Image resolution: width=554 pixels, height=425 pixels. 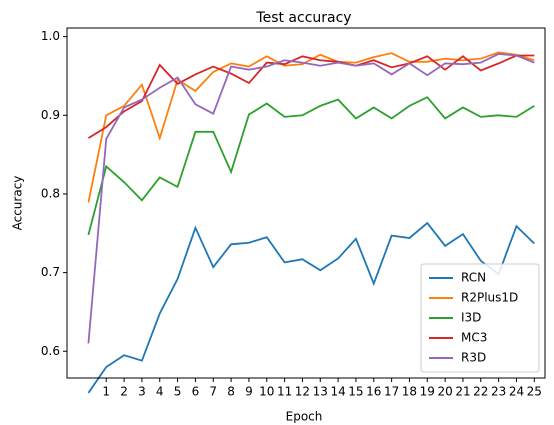 What do you see at coordinates (50, 351) in the screenshot?
I see `y-tick-label: 0.6` at bounding box center [50, 351].